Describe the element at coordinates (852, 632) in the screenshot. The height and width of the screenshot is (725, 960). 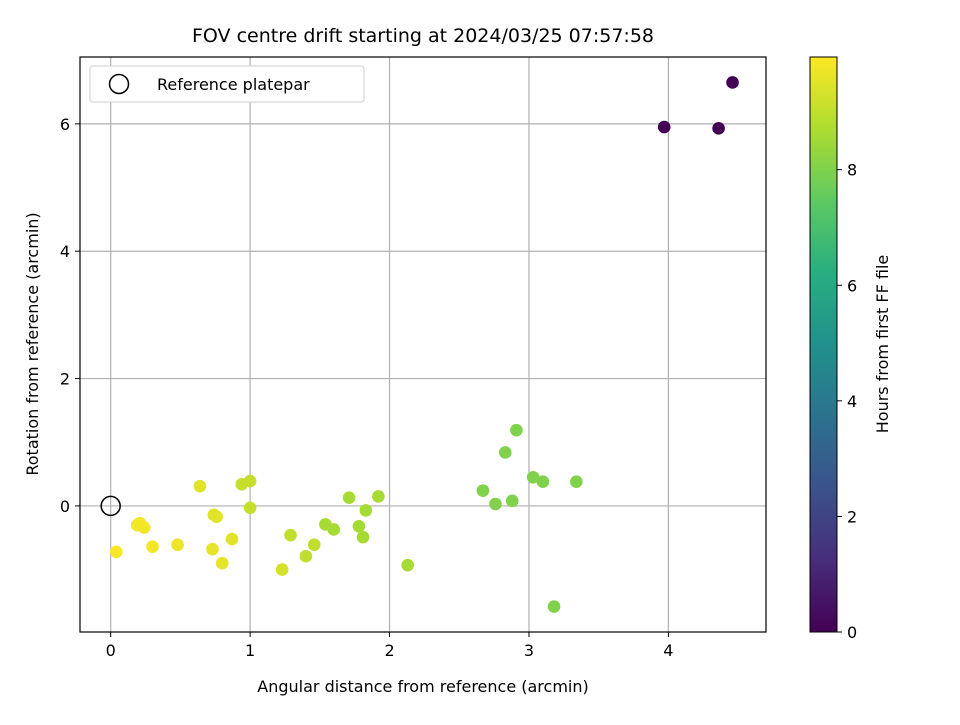
I see `colorbar-tick-label: 0` at that location.